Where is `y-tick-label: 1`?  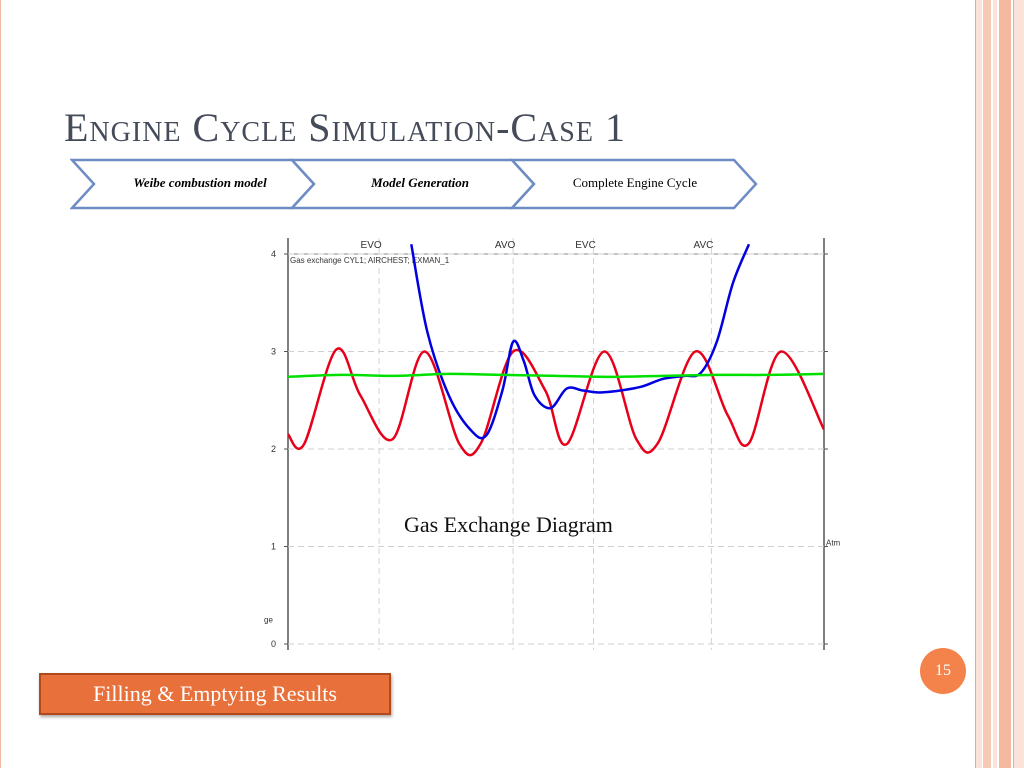
y-tick-label: 1 is located at coordinates (273, 547).